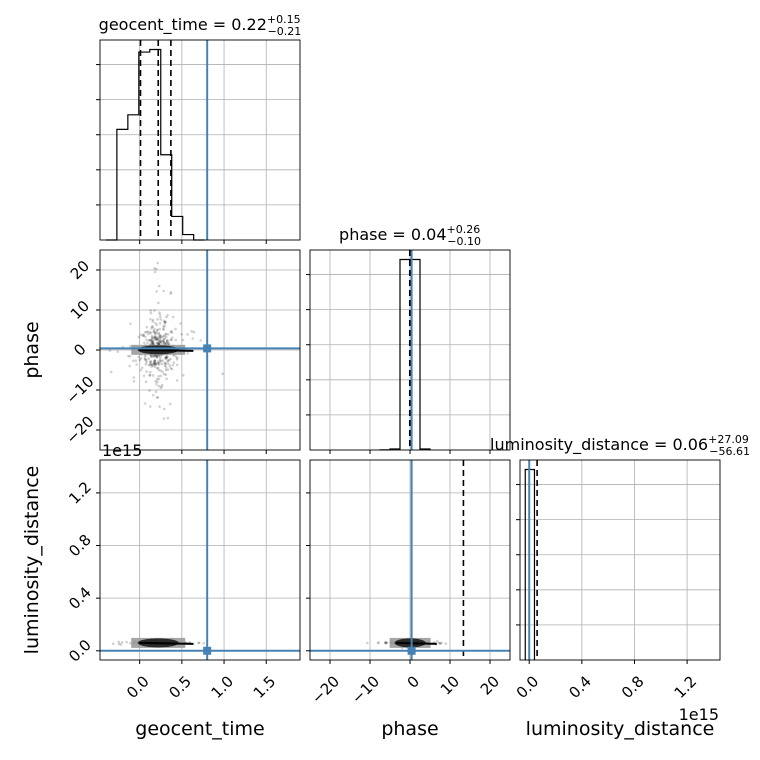 This screenshot has height=760, width=760. I want to click on panel-title-luminosity_distance: luminosity_distance = 0.06+27.09 −56.61, so click(620, 445).